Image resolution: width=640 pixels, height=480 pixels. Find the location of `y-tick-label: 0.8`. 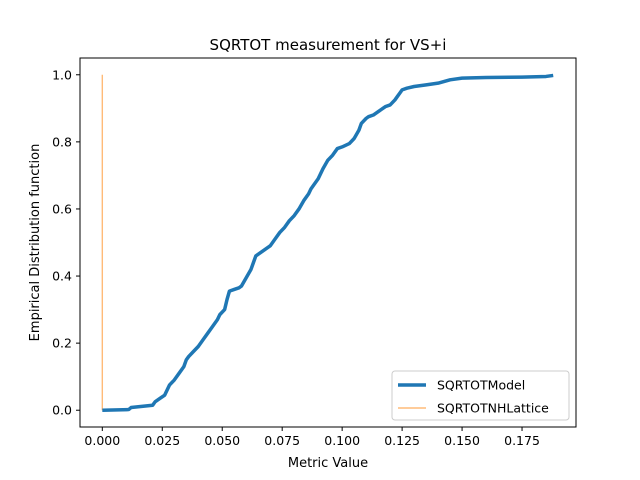

y-tick-label: 0.8 is located at coordinates (62, 141).